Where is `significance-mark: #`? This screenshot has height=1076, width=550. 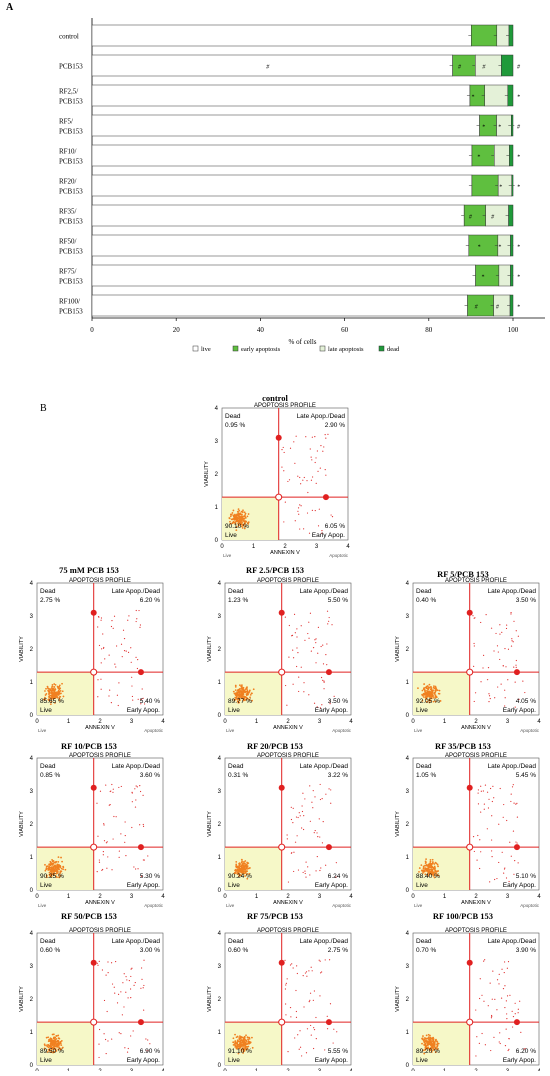 significance-mark: # is located at coordinates (498, 308).